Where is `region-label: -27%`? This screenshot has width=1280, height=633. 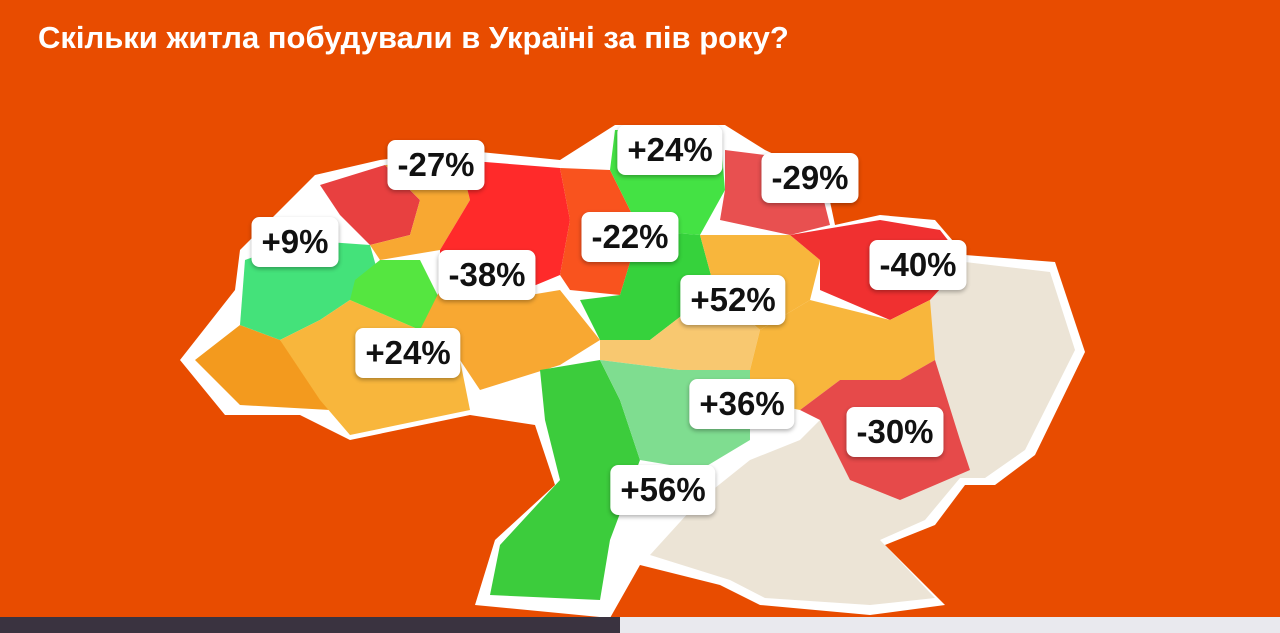
region-label: -27% is located at coordinates (436, 165).